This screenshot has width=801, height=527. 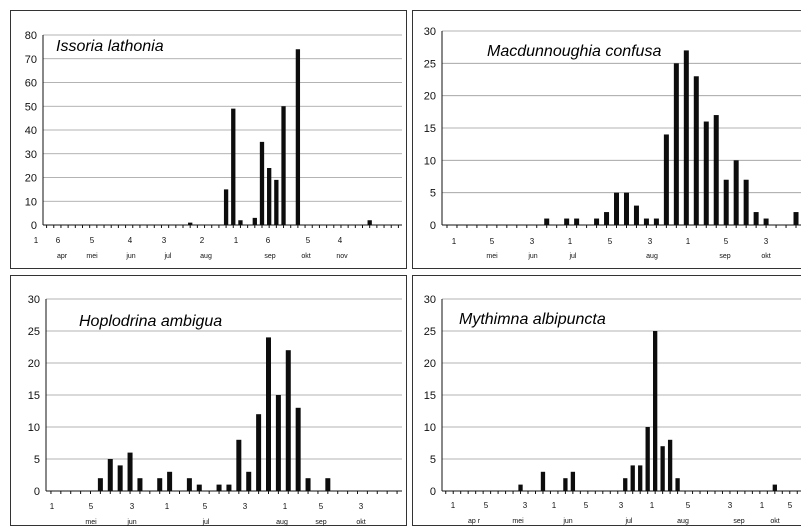 What do you see at coordinates (320, 522) in the screenshot?
I see `month-label: sep` at bounding box center [320, 522].